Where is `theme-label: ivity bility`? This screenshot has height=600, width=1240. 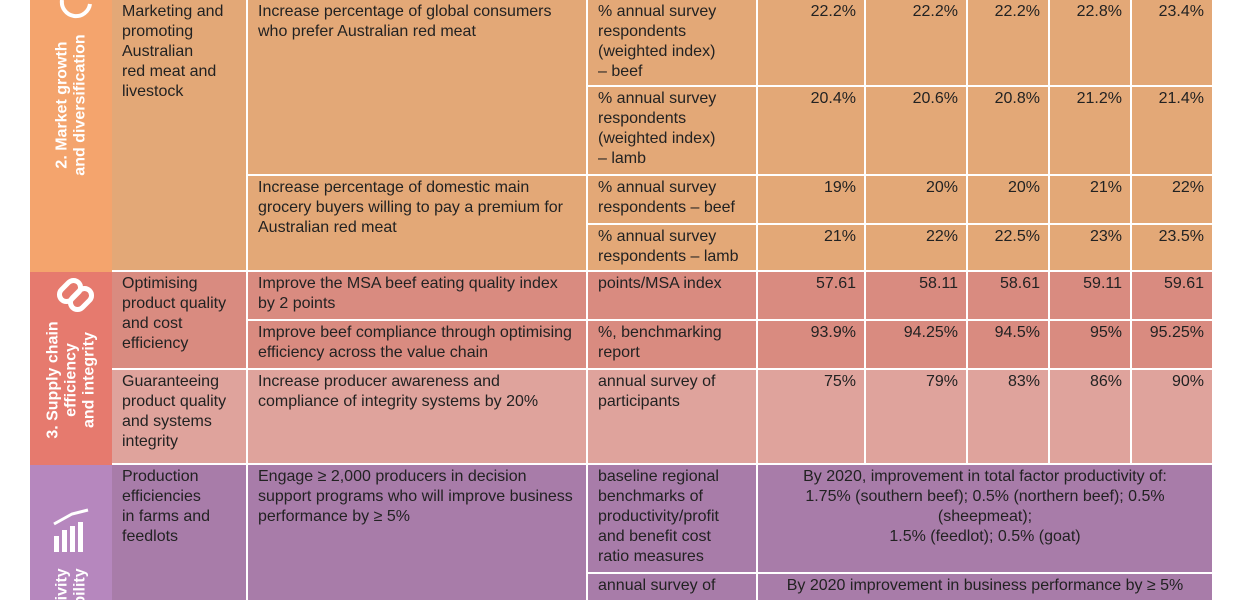 theme-label: ivity bility is located at coordinates (71, 584).